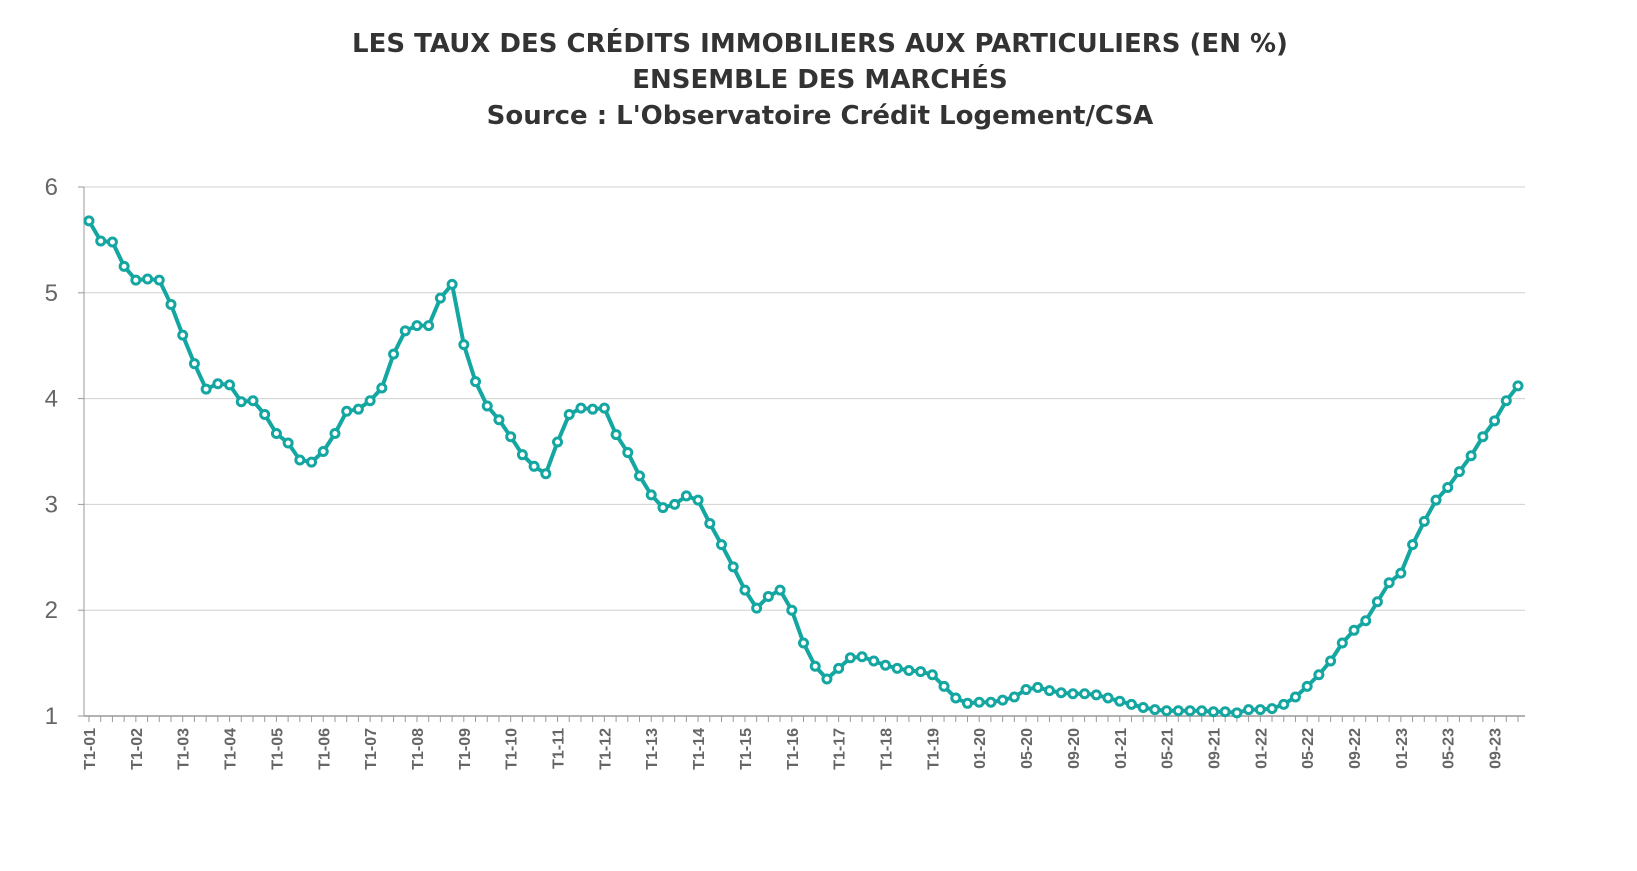 The image size is (1637, 871). I want to click on x-tick-label: T1-07, so click(371, 749).